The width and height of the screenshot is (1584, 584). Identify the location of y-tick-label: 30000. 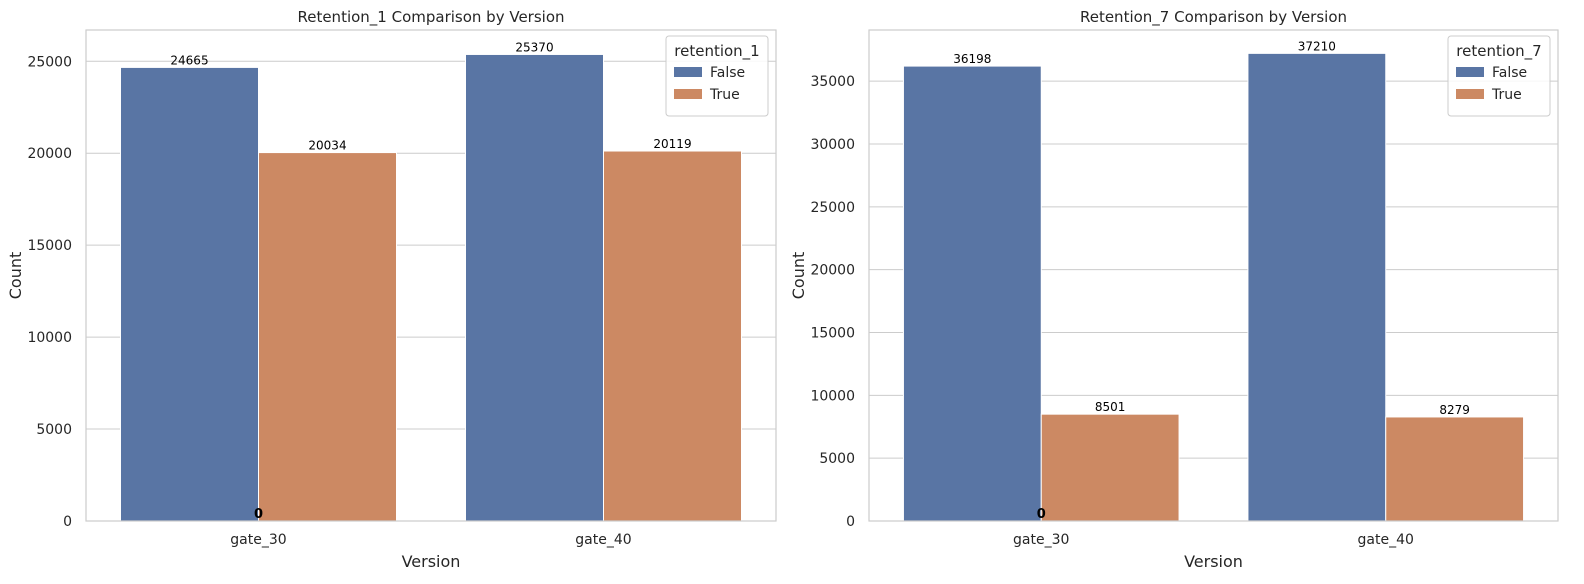
(832, 145).